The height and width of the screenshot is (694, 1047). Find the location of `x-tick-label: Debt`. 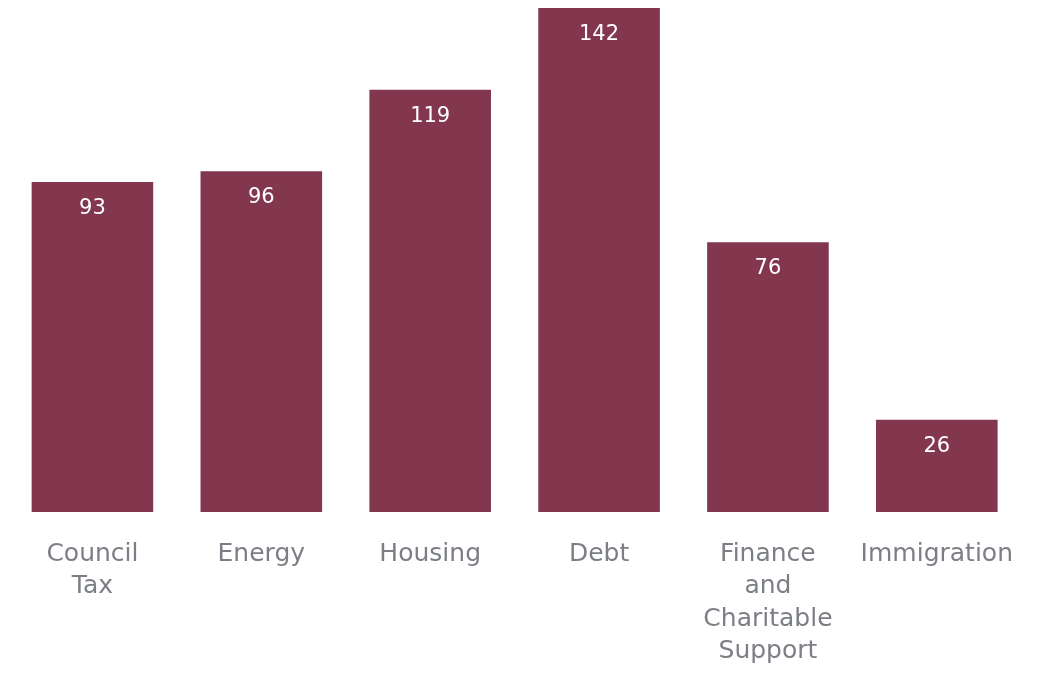

x-tick-label: Debt is located at coordinates (599, 552).